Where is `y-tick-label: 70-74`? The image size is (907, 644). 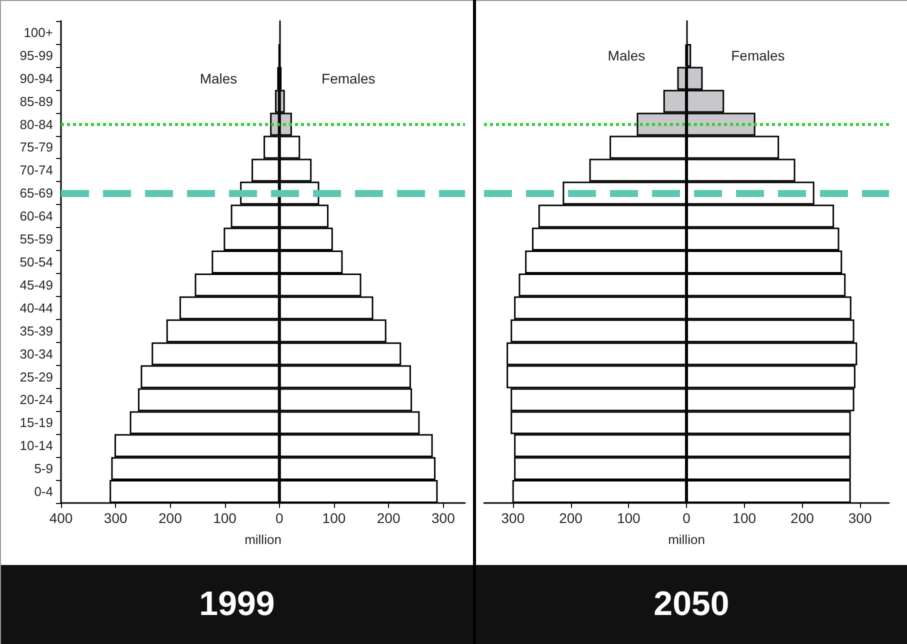
y-tick-label: 70-74 is located at coordinates (36, 170).